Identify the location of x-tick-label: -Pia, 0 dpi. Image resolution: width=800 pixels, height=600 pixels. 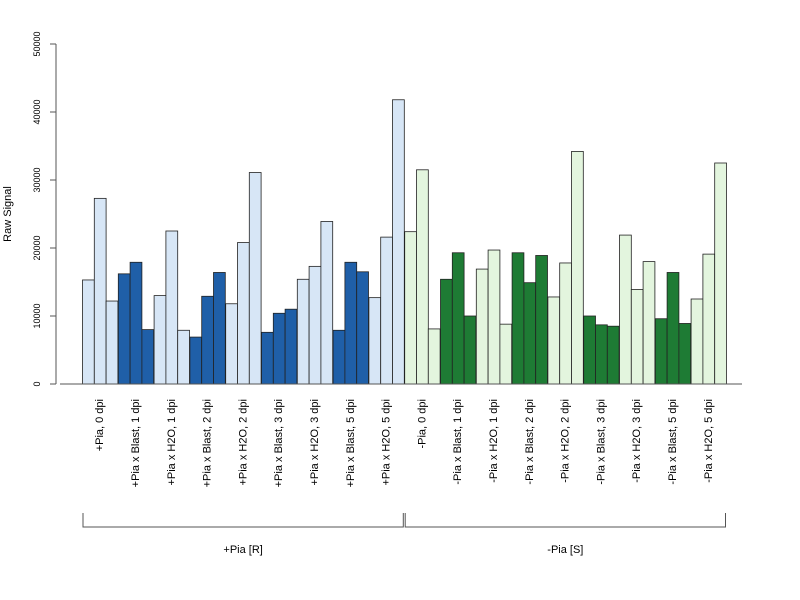
(422, 424).